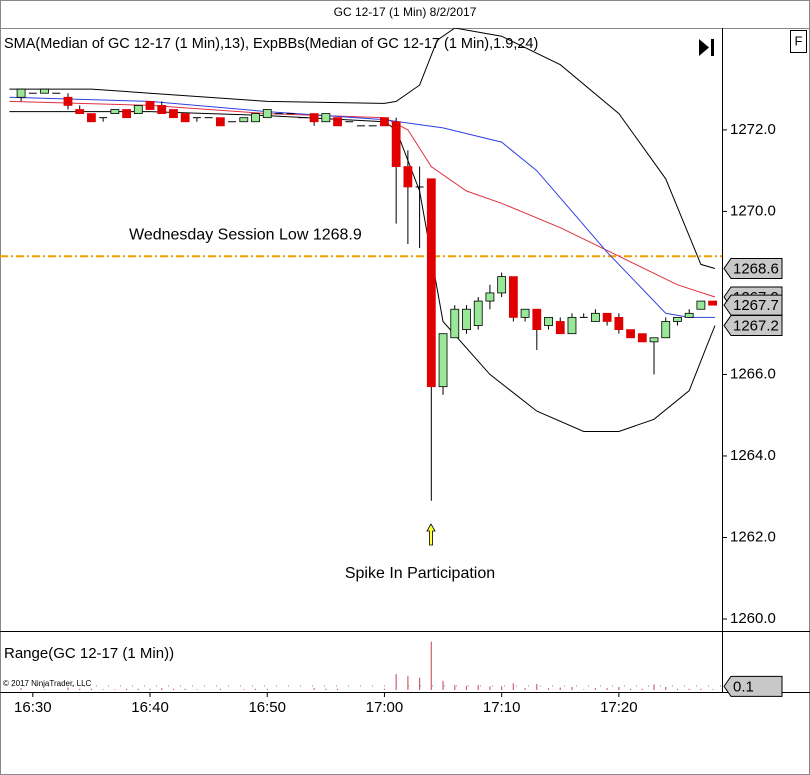 Image resolution: width=810 pixels, height=775 pixels. Describe the element at coordinates (150, 707) in the screenshot. I see `x-tick-label: 16:40` at that location.